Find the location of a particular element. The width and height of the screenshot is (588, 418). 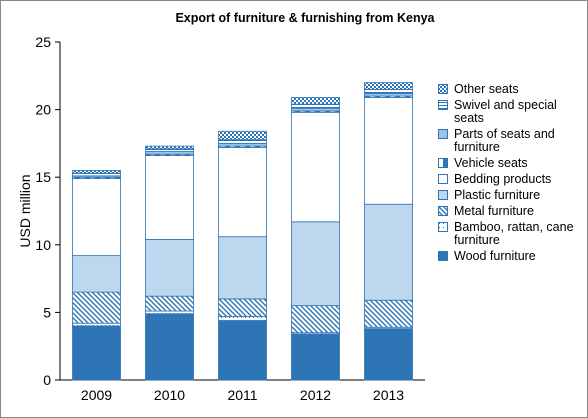

legend-label: Plastic furniture is located at coordinates (497, 195).